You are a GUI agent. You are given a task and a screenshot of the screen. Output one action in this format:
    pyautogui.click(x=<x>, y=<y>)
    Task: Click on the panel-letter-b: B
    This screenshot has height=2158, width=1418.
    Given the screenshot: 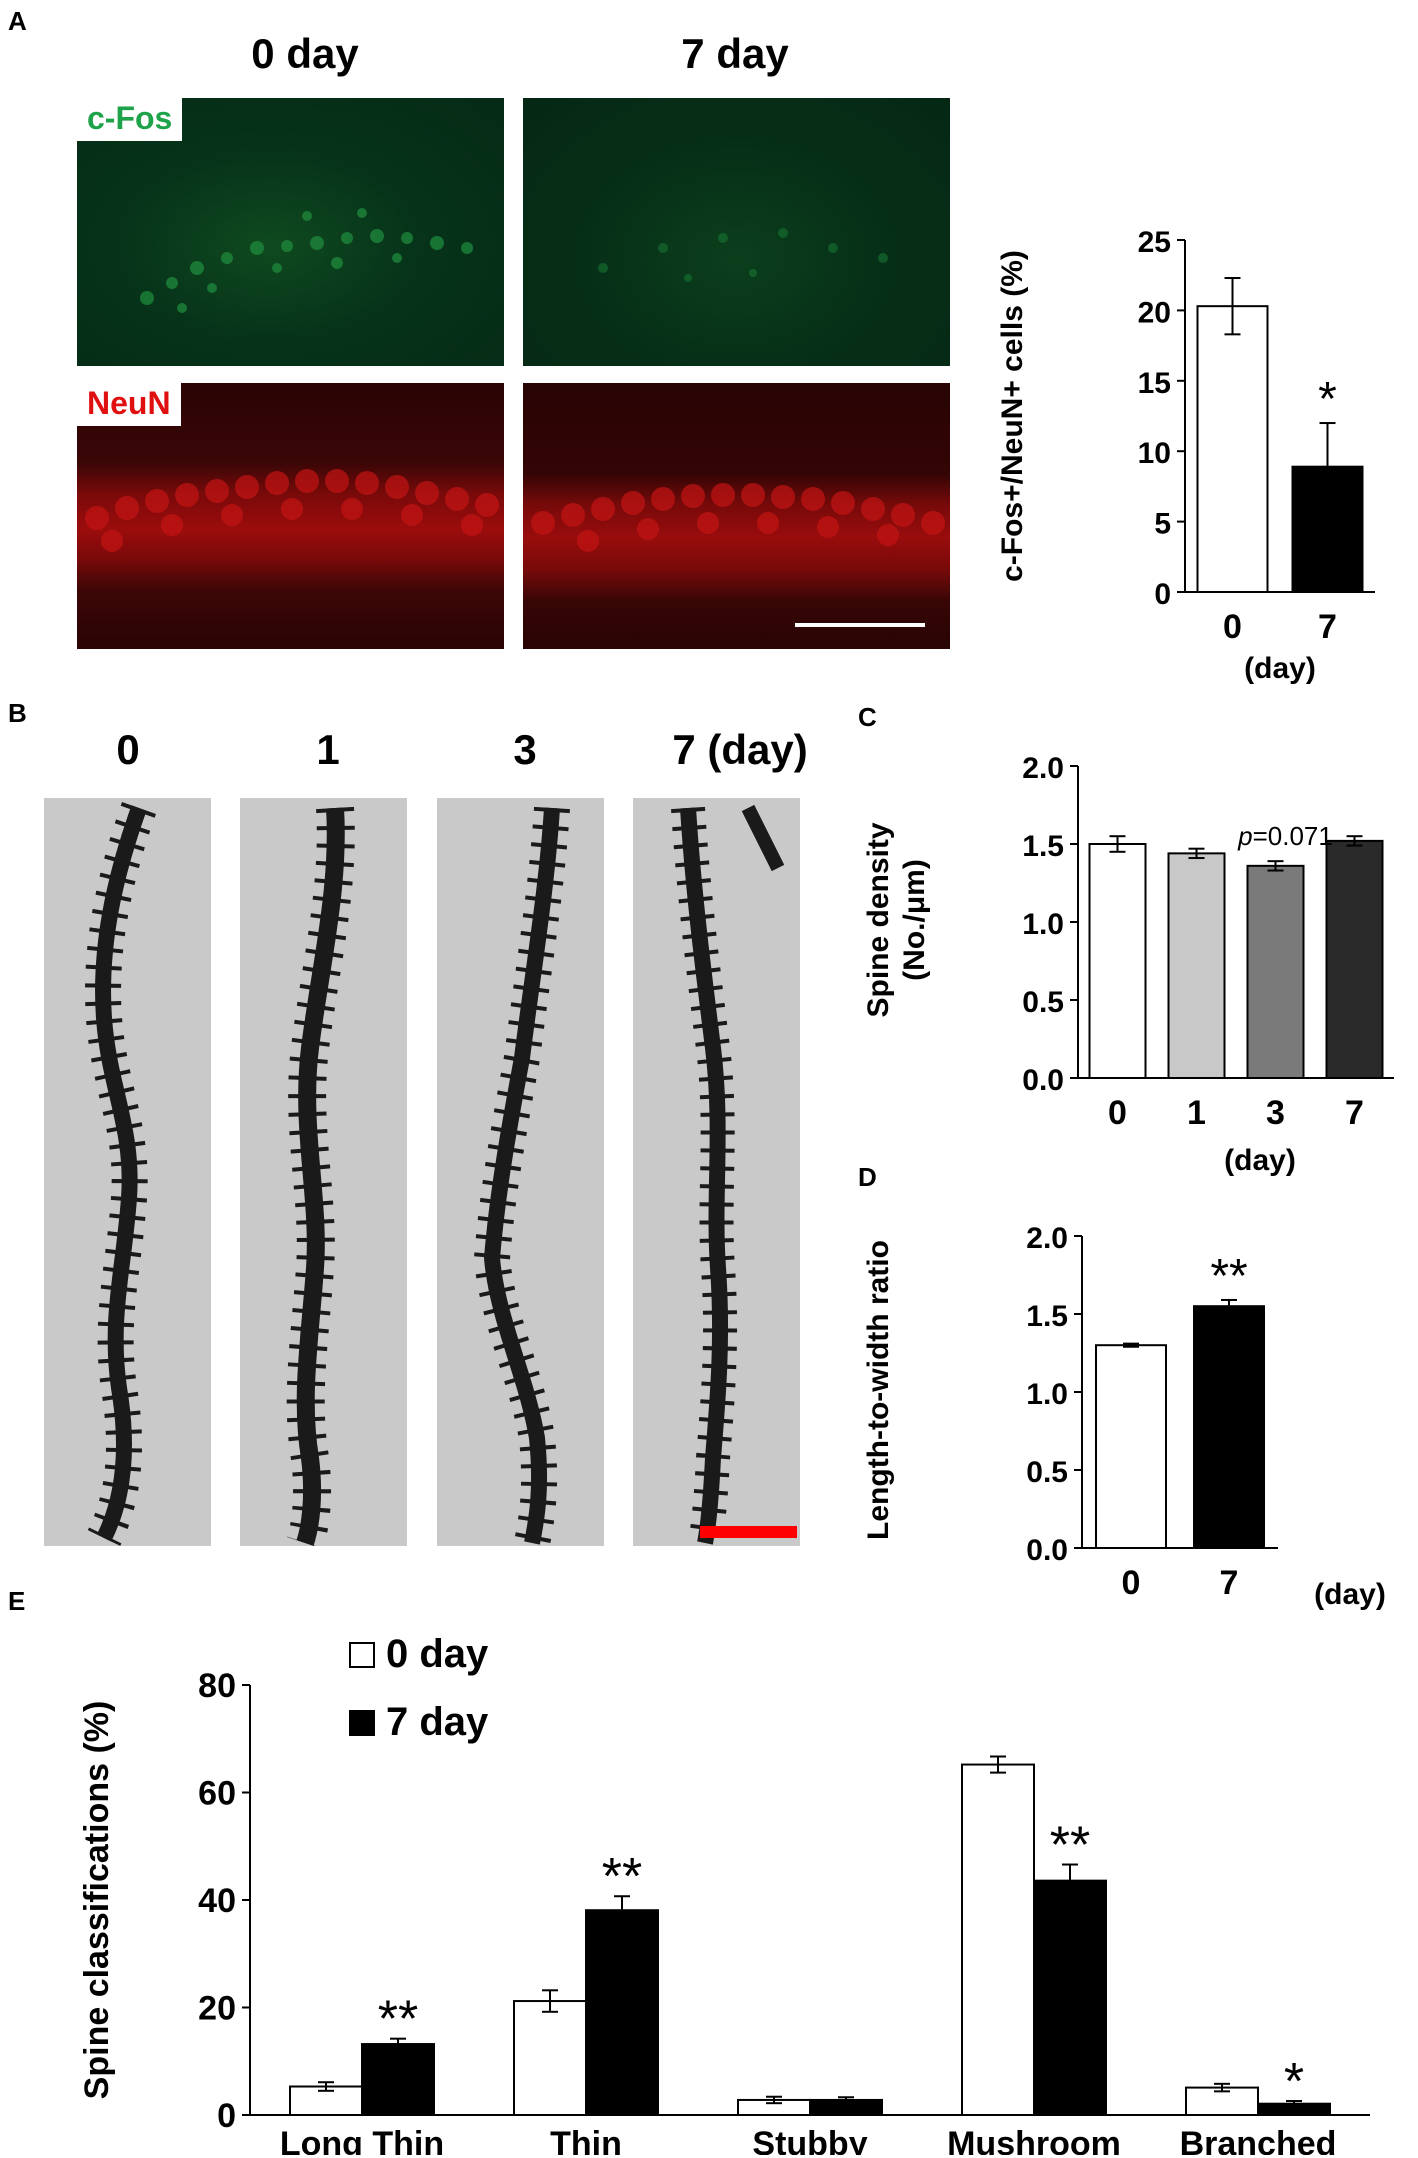 What is the action you would take?
    pyautogui.click(x=17, y=713)
    